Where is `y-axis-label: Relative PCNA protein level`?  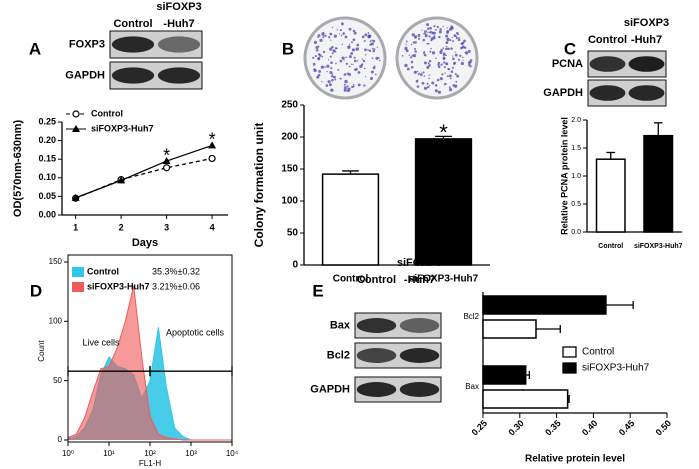
y-axis-label: Relative PCNA protein level is located at coordinates (564, 176).